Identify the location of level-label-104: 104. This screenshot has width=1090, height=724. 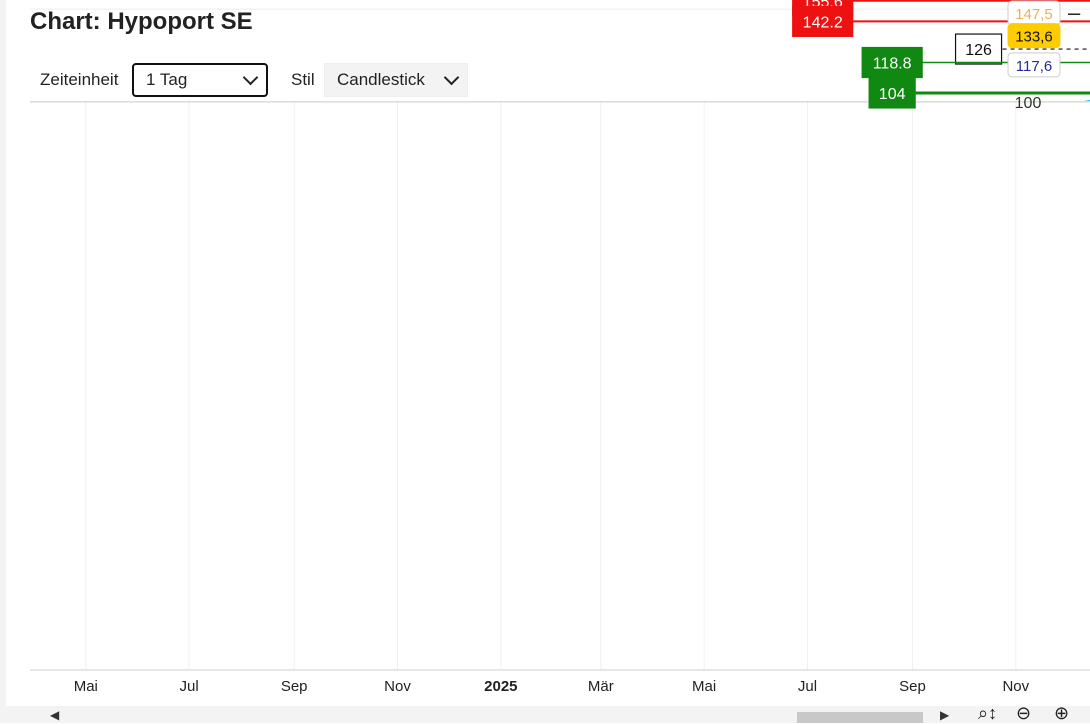
(892, 94).